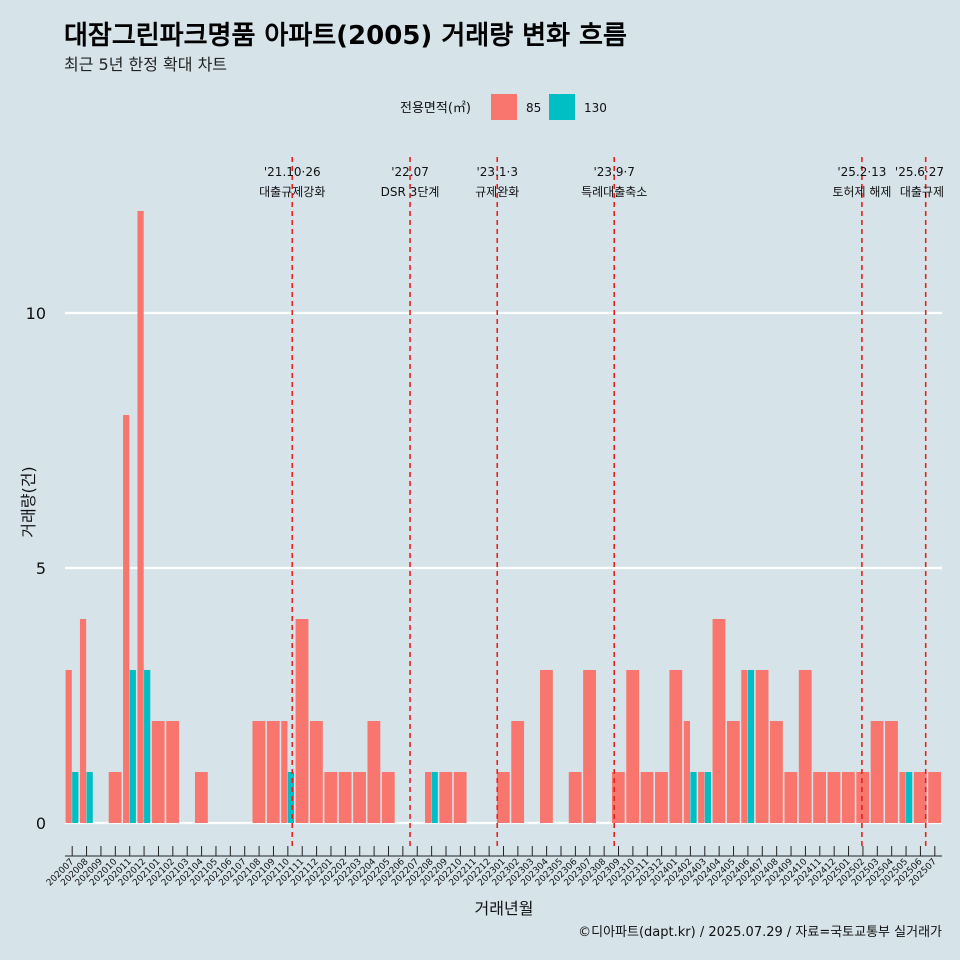 This screenshot has width=960, height=960. I want to click on legend-label-85: 85, so click(533, 108).